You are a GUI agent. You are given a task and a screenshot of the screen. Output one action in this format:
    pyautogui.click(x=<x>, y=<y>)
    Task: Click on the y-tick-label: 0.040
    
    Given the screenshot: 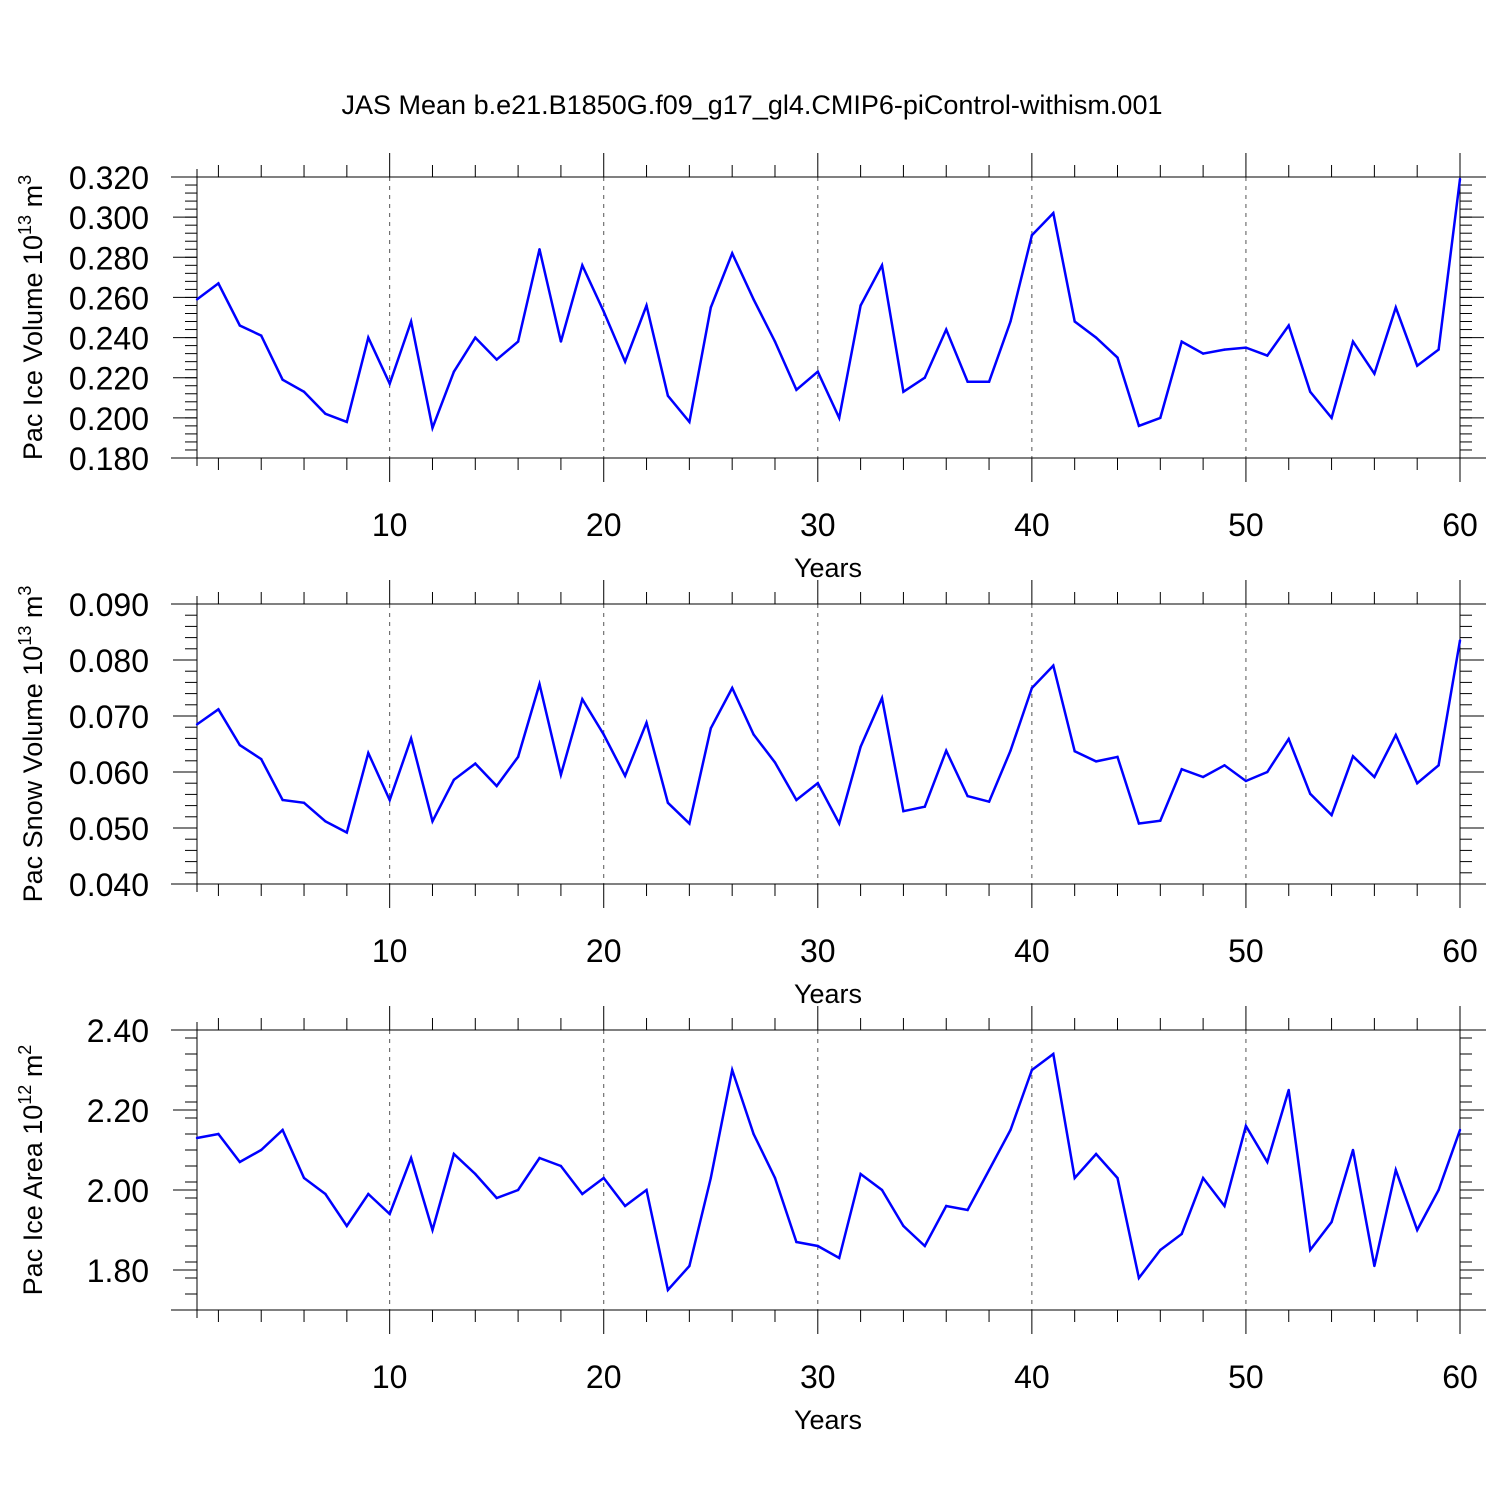 What is the action you would take?
    pyautogui.click(x=109, y=885)
    